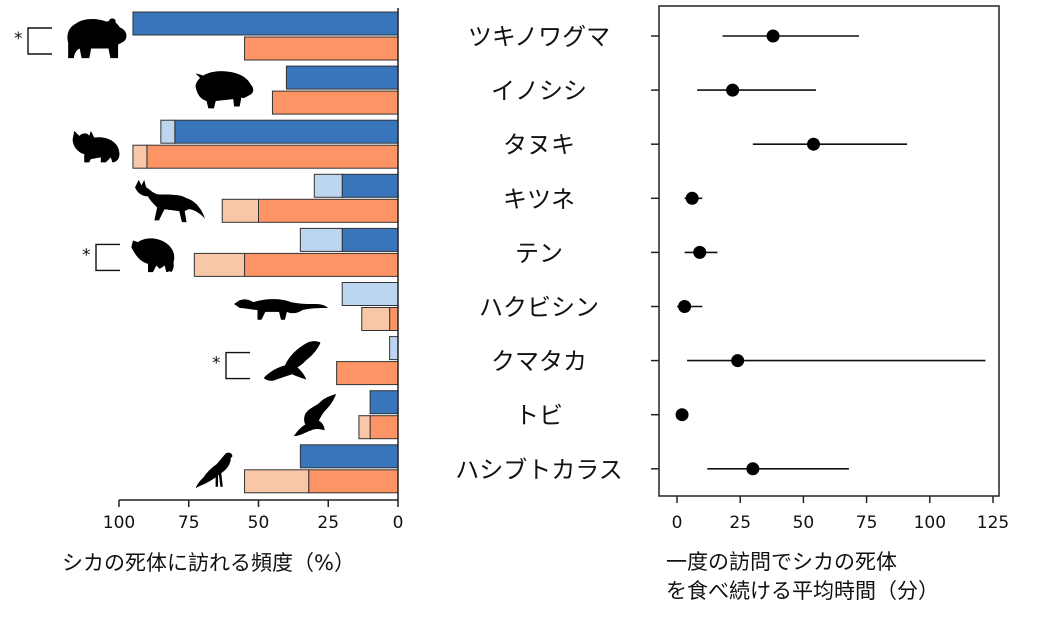 This screenshot has height=636, width=1053. I want to click on hawk-eagle-icon, so click(292, 361).